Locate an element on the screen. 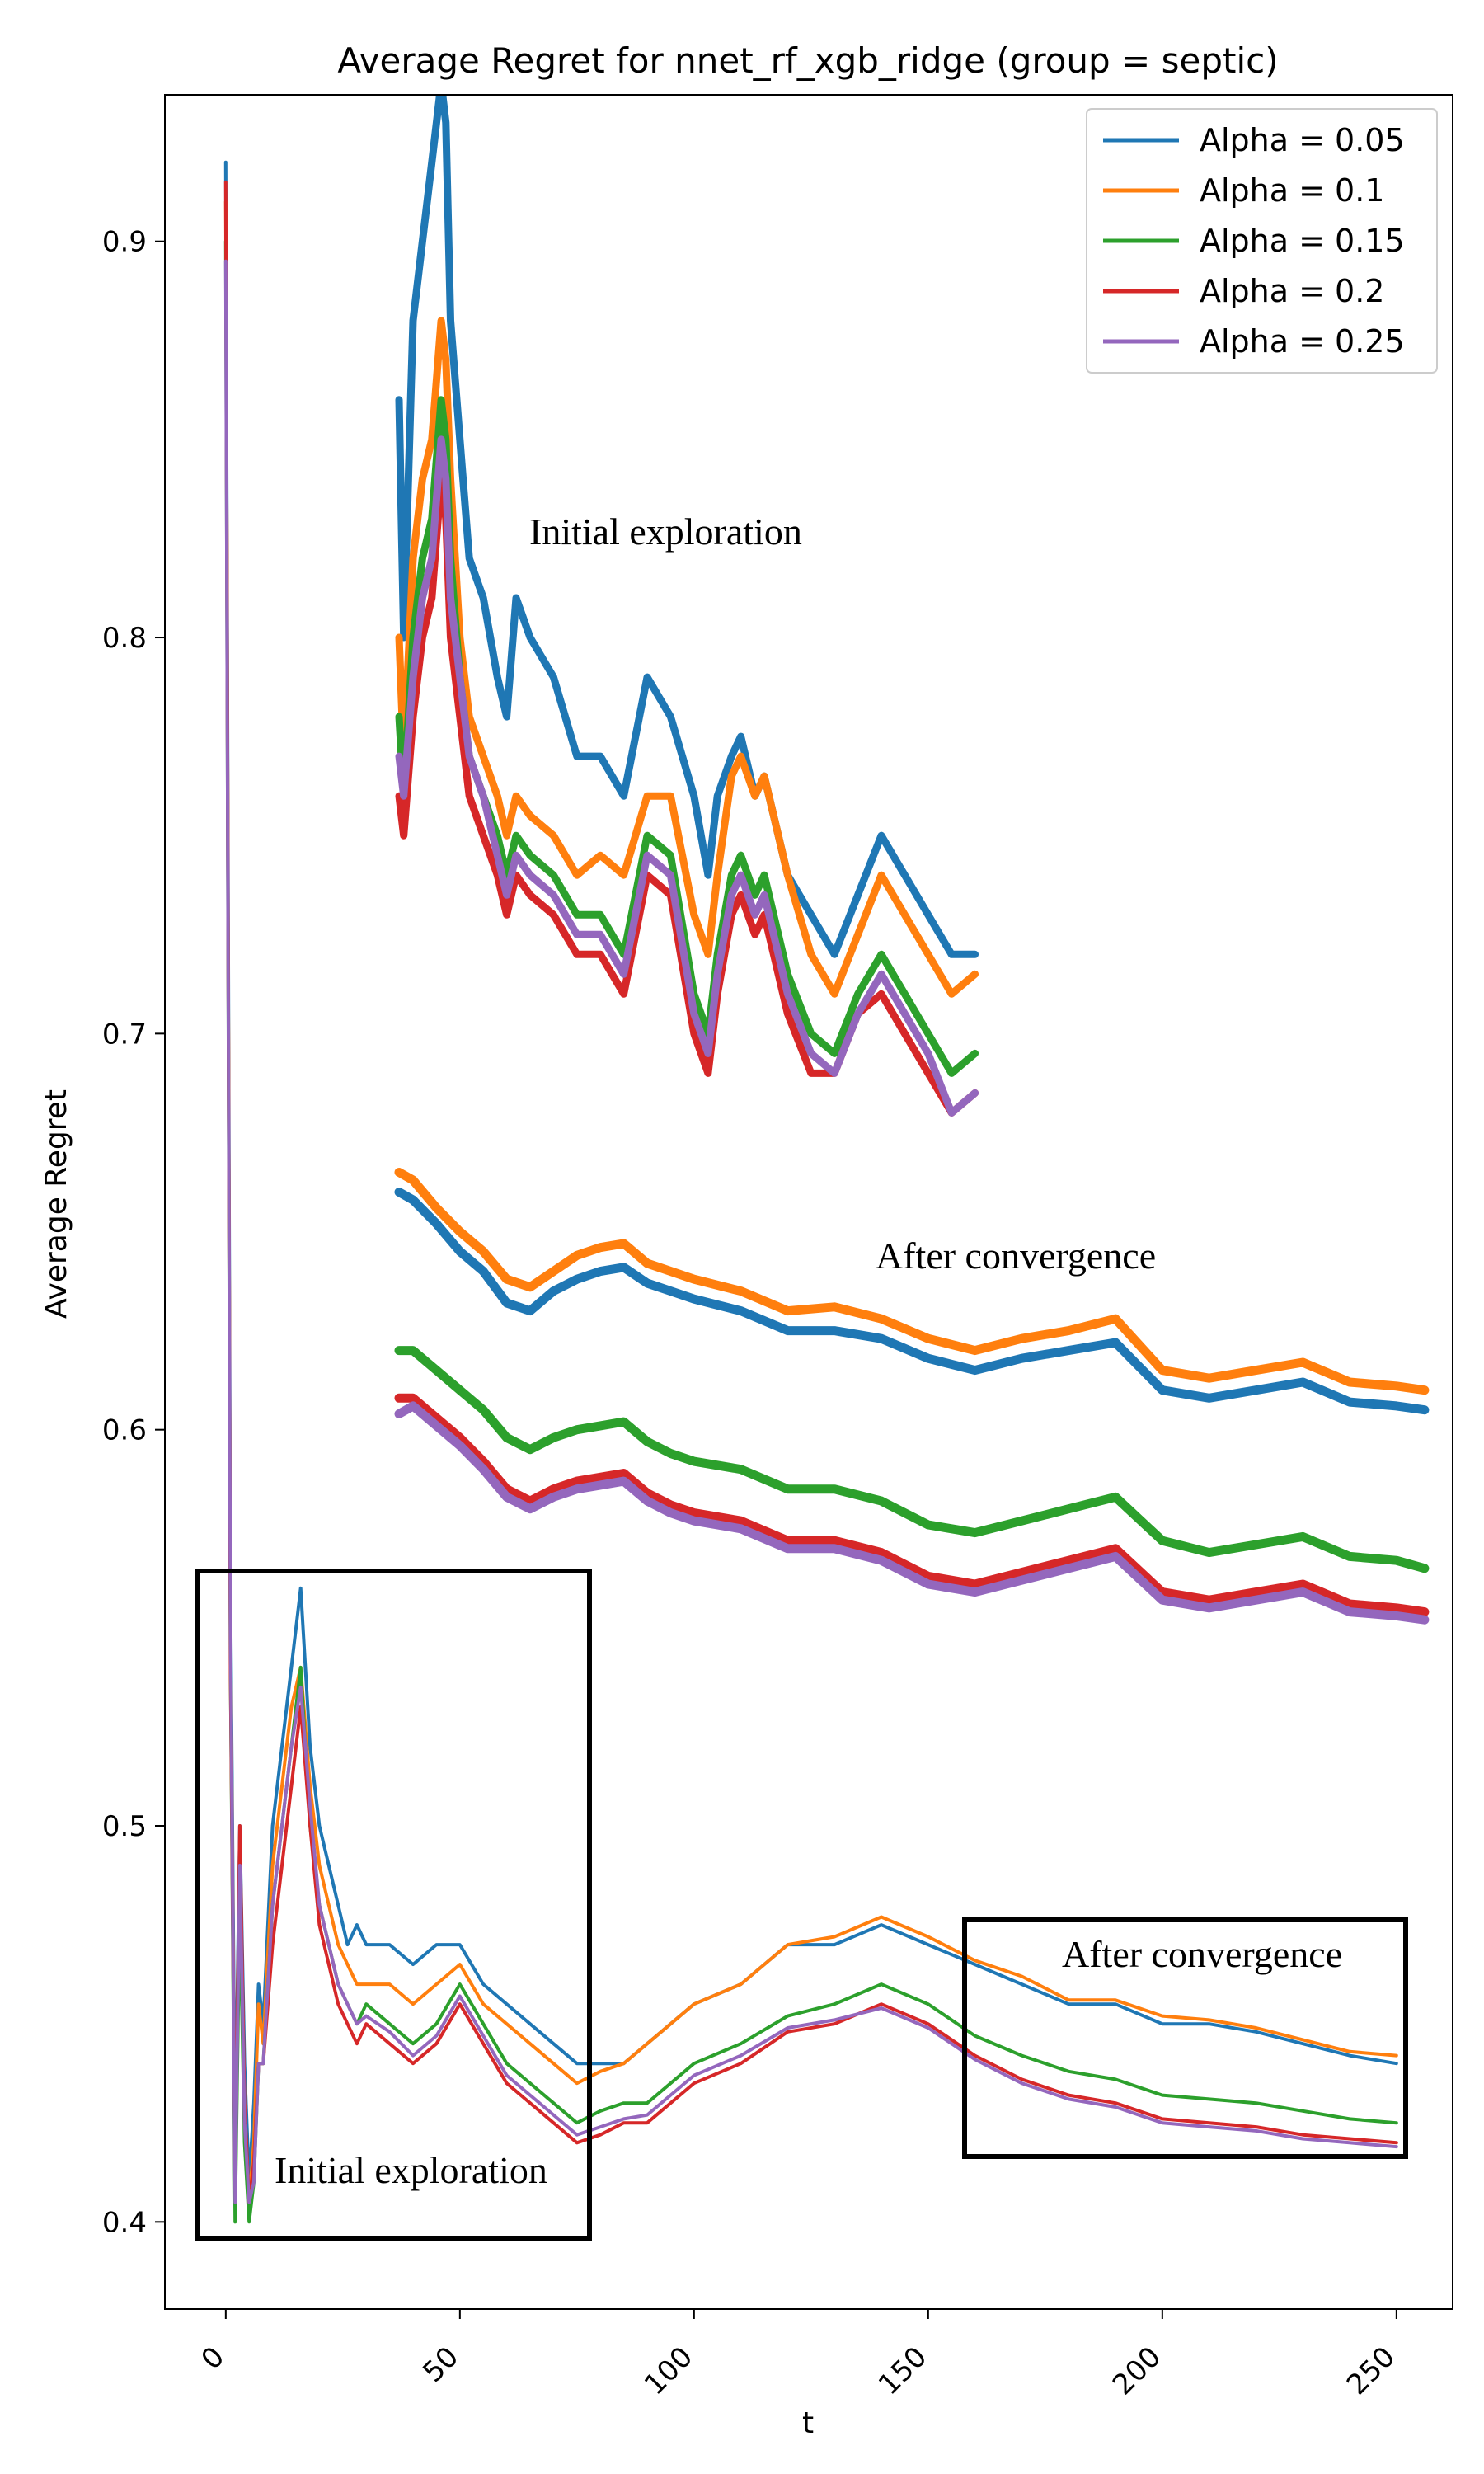 This screenshot has width=1484, height=2474. annotation-initial-exploration-top: Initial exploration is located at coordinates (665, 531).